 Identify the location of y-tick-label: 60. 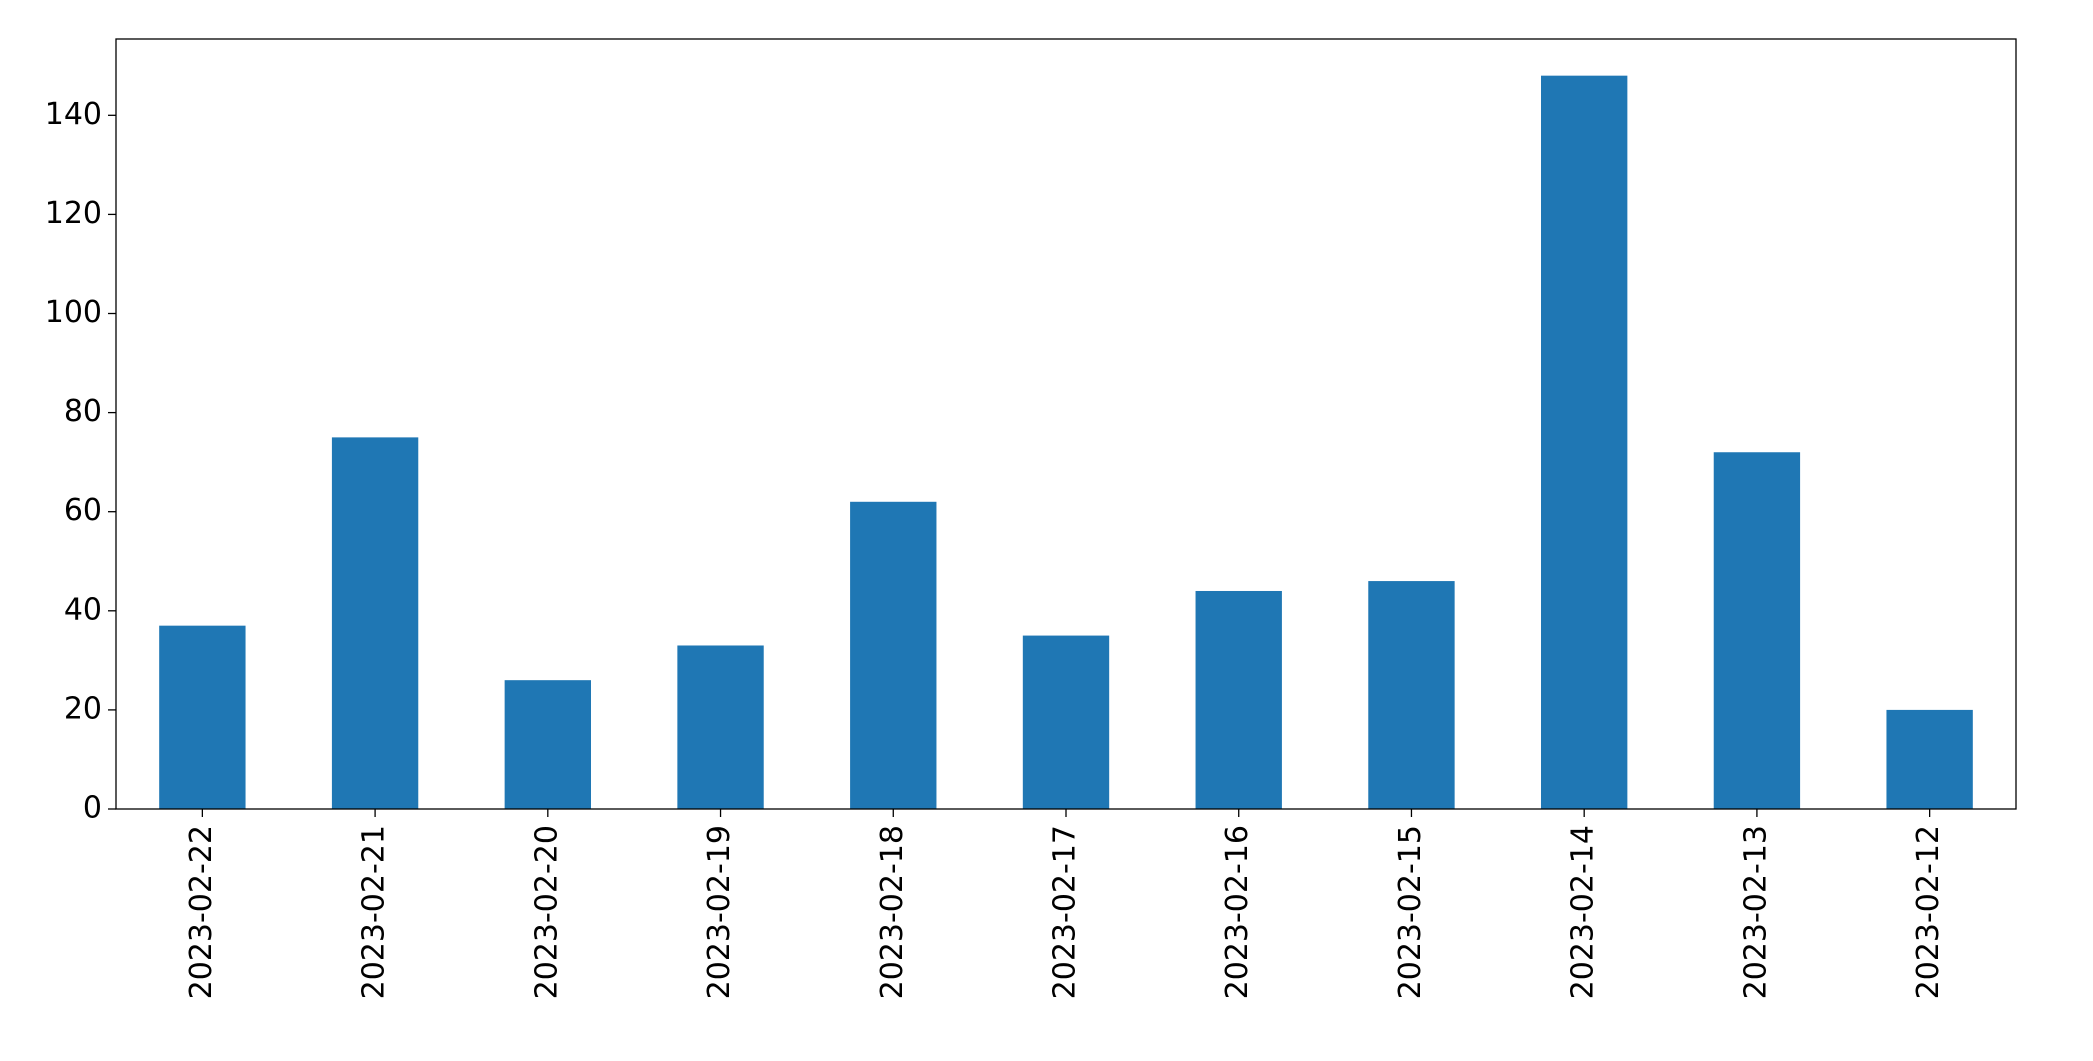
(83, 510).